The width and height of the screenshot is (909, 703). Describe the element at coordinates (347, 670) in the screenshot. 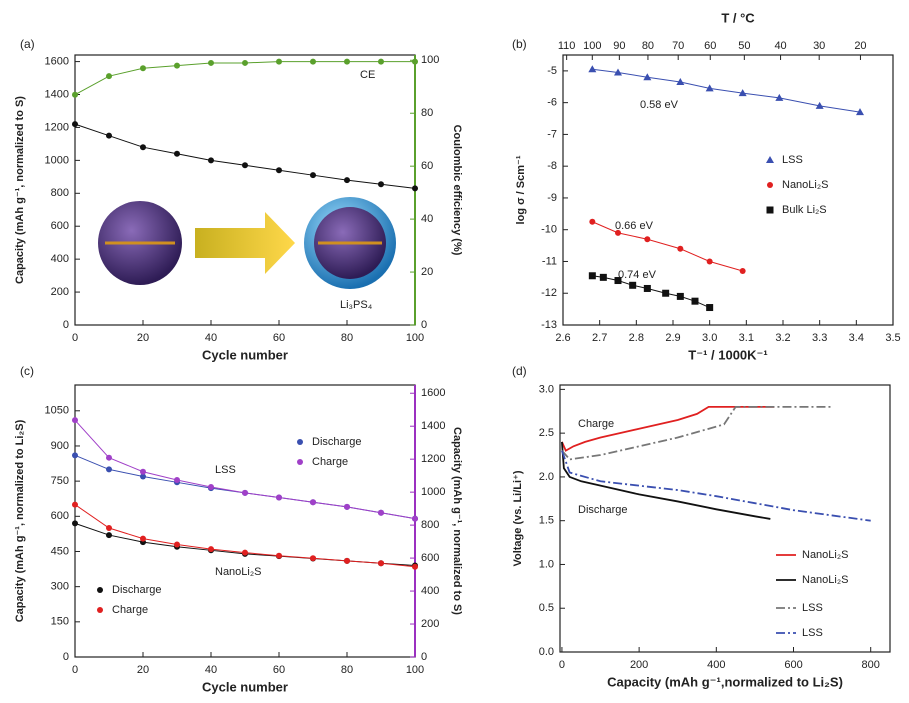

I see `x-tick-label: 80` at that location.